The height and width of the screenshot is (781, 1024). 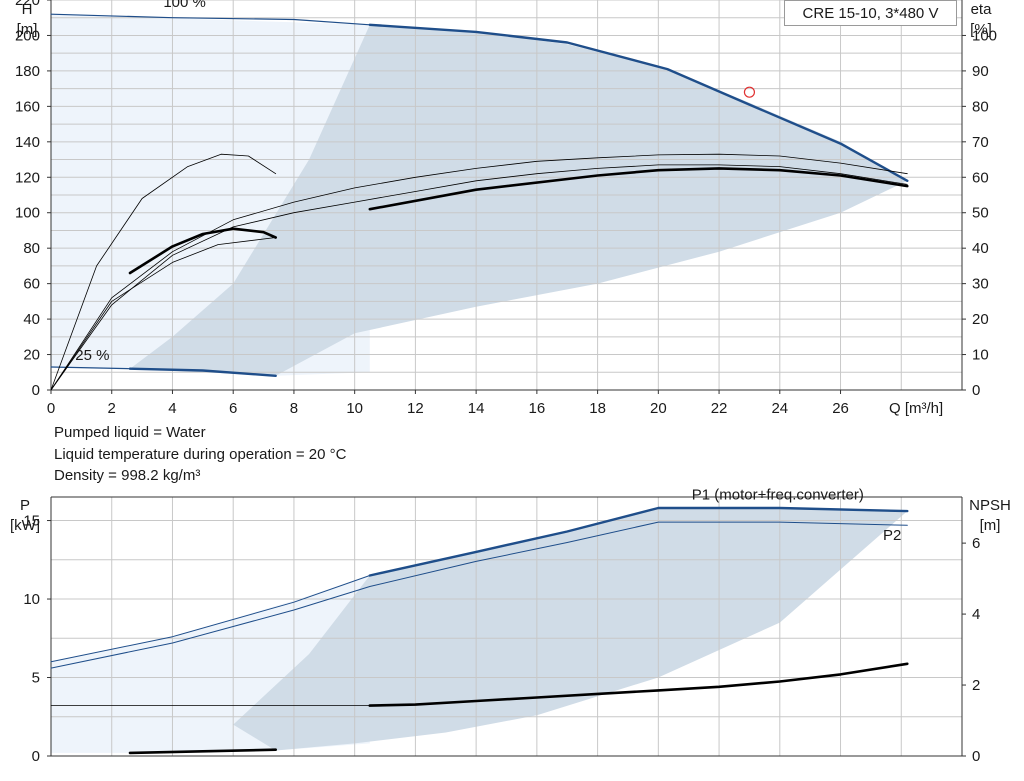 What do you see at coordinates (31, 355) in the screenshot?
I see `head-efficiency-y-tick-label: 20` at bounding box center [31, 355].